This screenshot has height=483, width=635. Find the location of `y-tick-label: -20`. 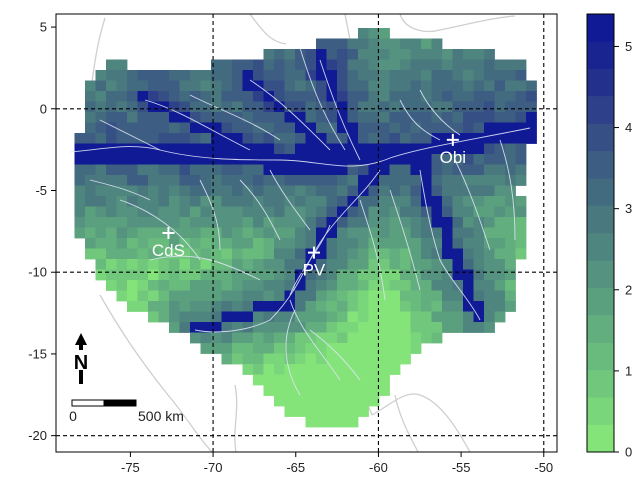

y-tick-label: -20 is located at coordinates (37, 435).